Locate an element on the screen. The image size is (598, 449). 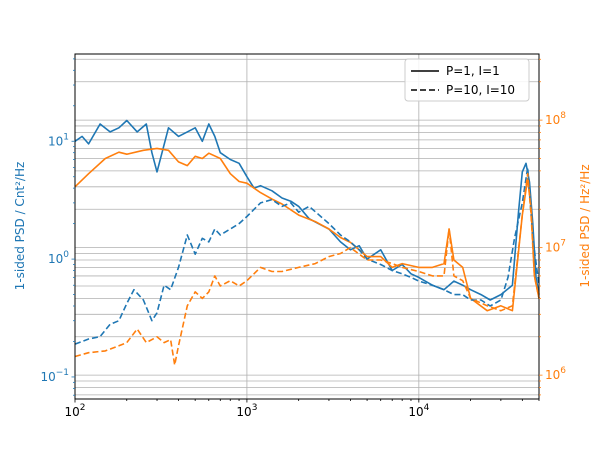
x-tick-label: 10² is located at coordinates (74, 411).